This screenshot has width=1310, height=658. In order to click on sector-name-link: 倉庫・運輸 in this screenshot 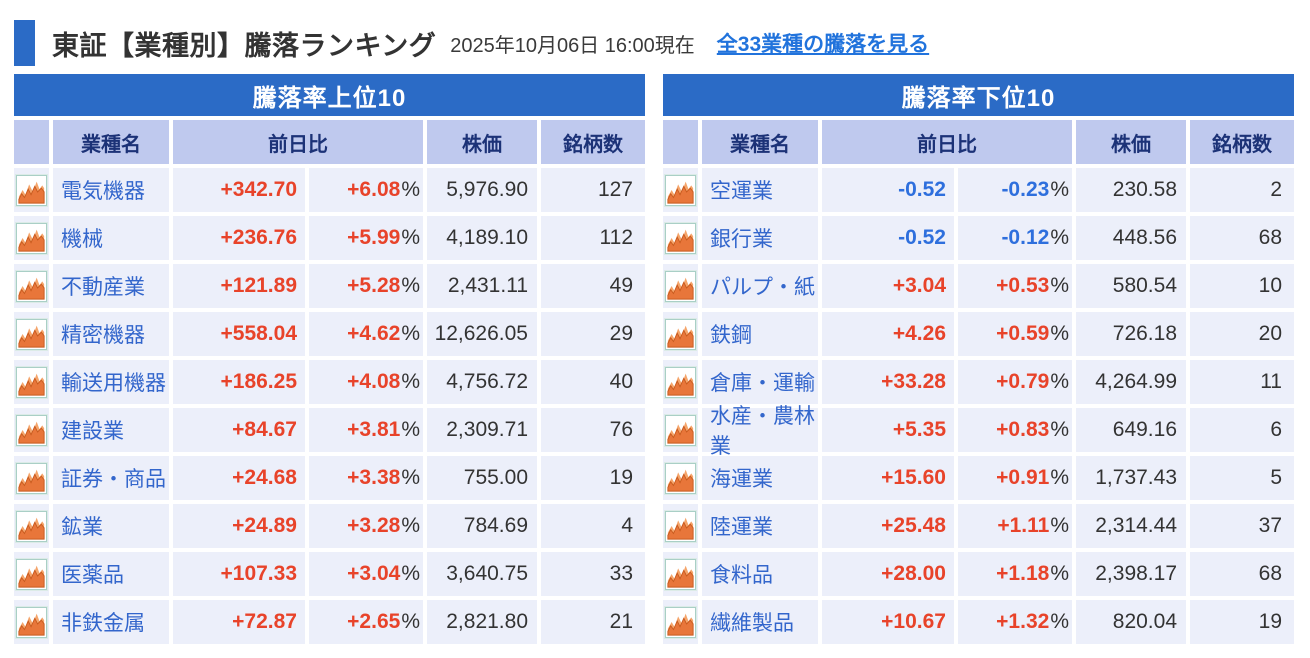, I will do `click(760, 382)`.